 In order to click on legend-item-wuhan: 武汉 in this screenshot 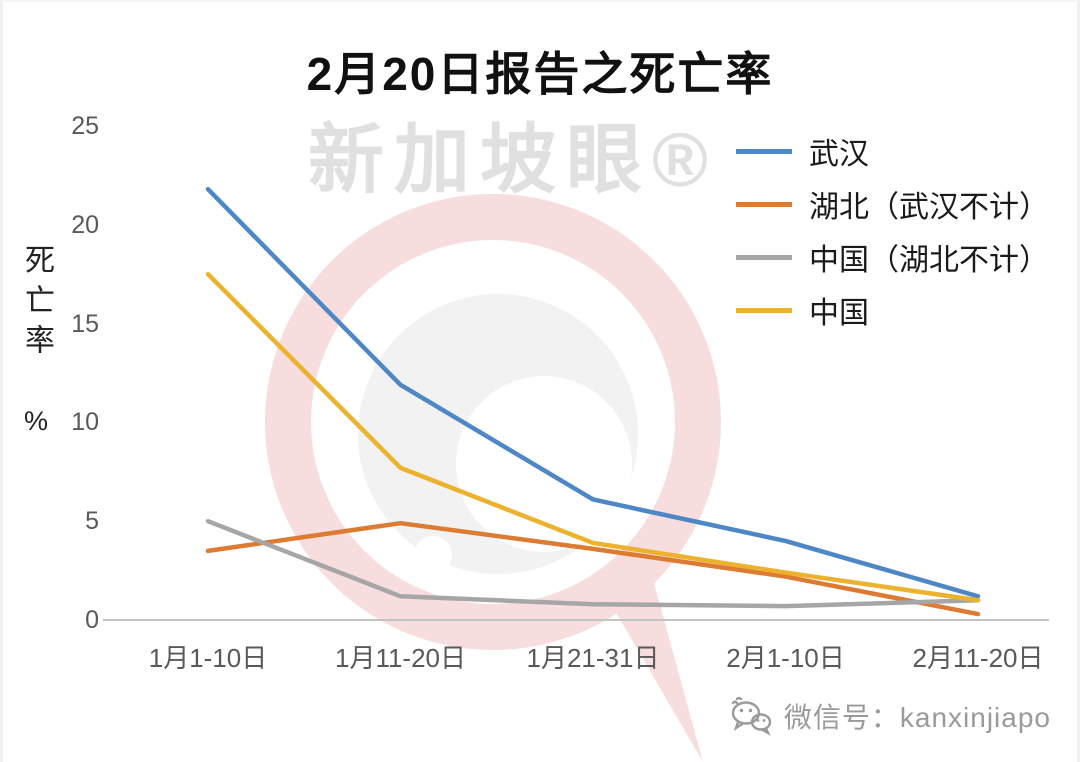, I will do `click(892, 152)`.